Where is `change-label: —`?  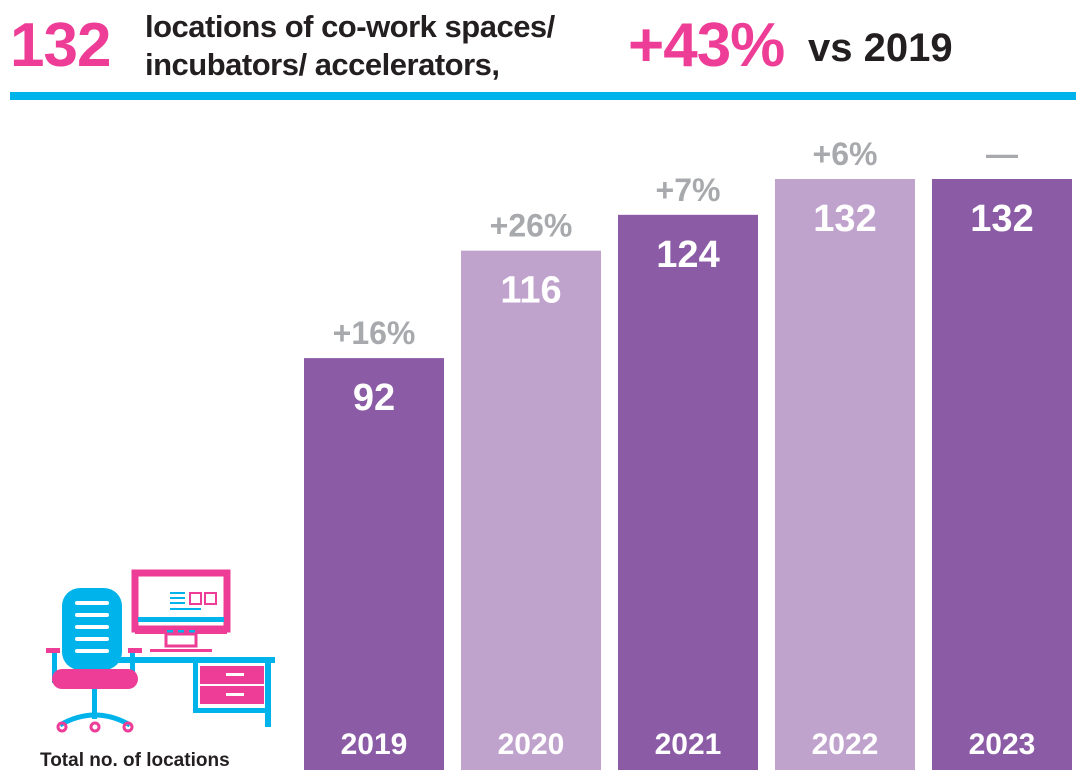
change-label: — is located at coordinates (1002, 154).